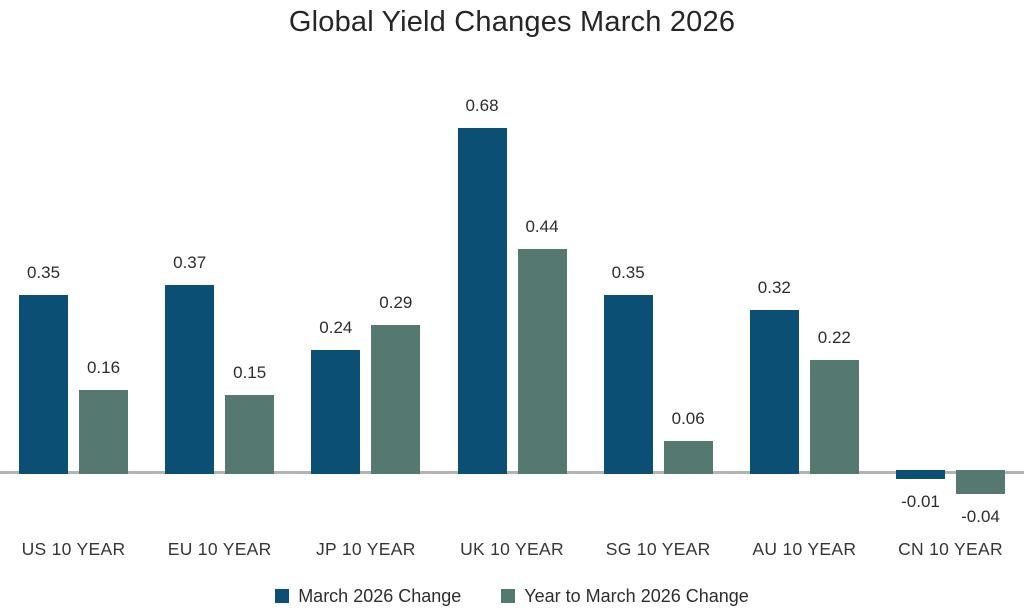 This screenshot has height=611, width=1024. Describe the element at coordinates (366, 549) in the screenshot. I see `x-axis-label: JP 10 YEAR` at that location.